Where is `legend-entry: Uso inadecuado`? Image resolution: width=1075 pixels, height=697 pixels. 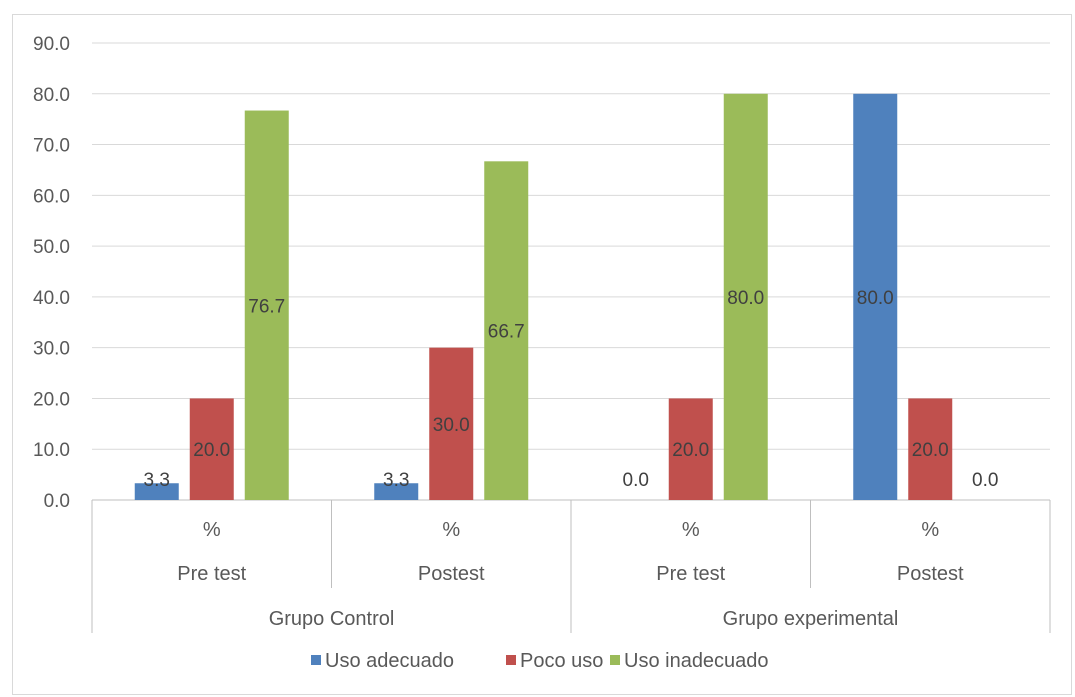 legend-entry: Uso inadecuado is located at coordinates (696, 661).